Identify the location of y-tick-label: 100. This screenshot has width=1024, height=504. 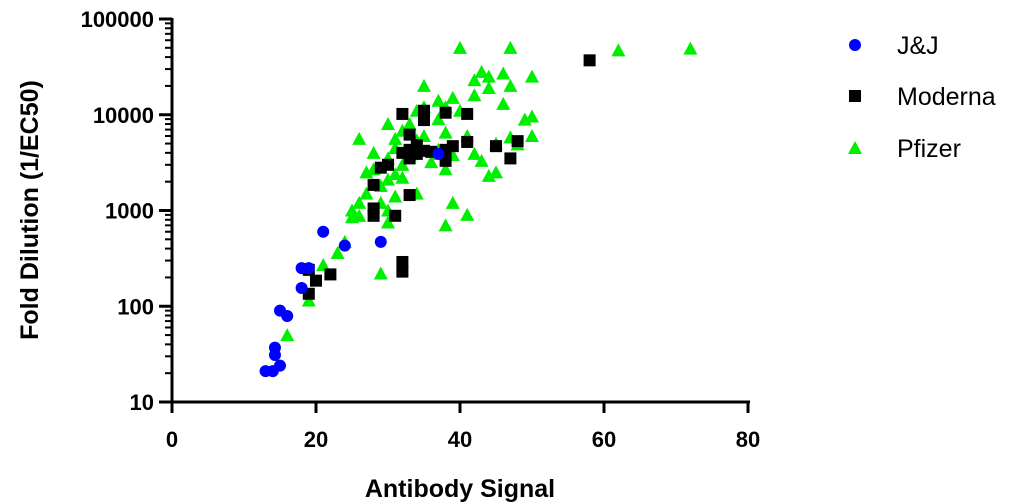
(135, 306).